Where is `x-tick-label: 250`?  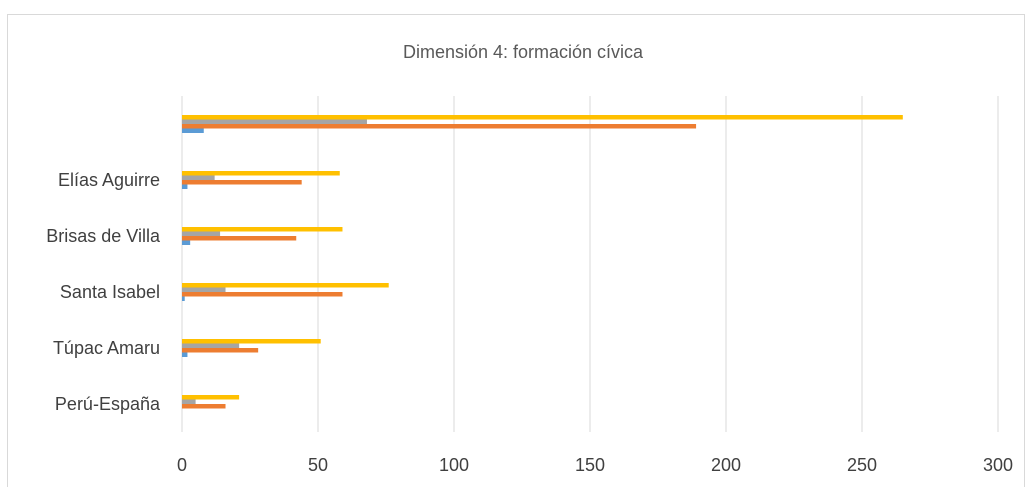
x-tick-label: 250 is located at coordinates (862, 465).